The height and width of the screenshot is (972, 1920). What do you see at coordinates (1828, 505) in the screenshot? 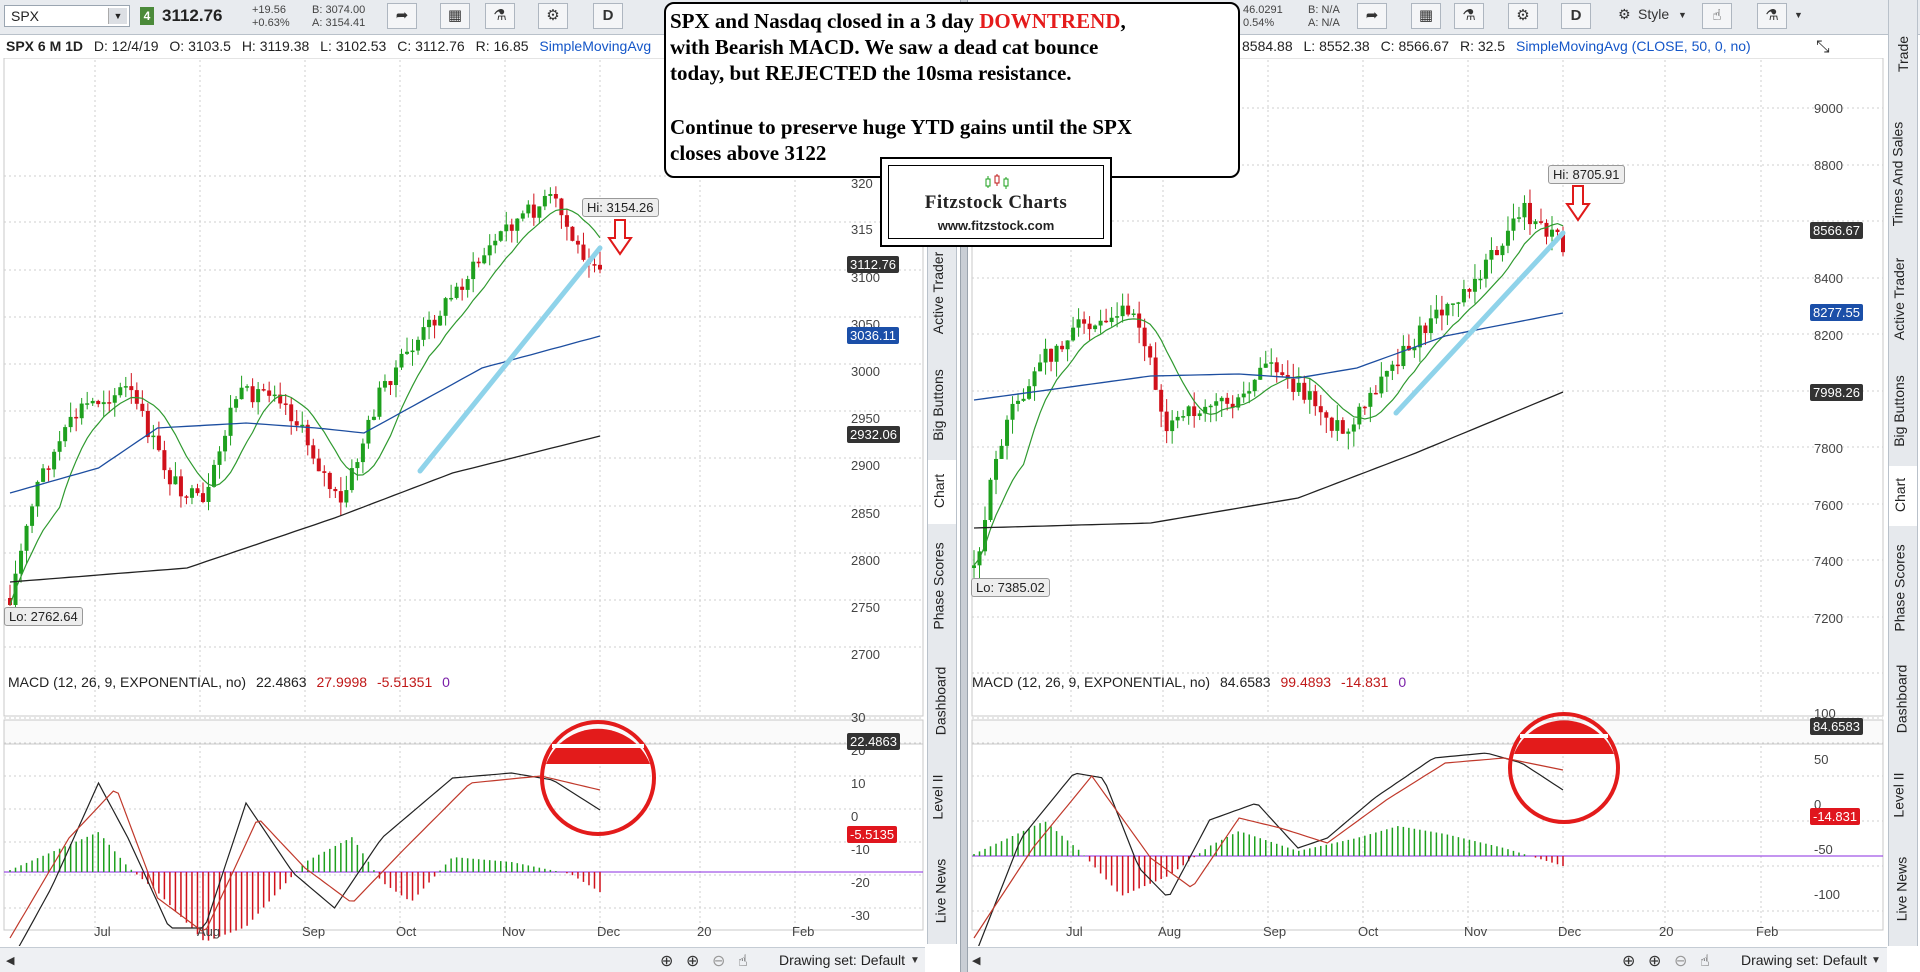
I see `right-ytick: 7600` at bounding box center [1828, 505].